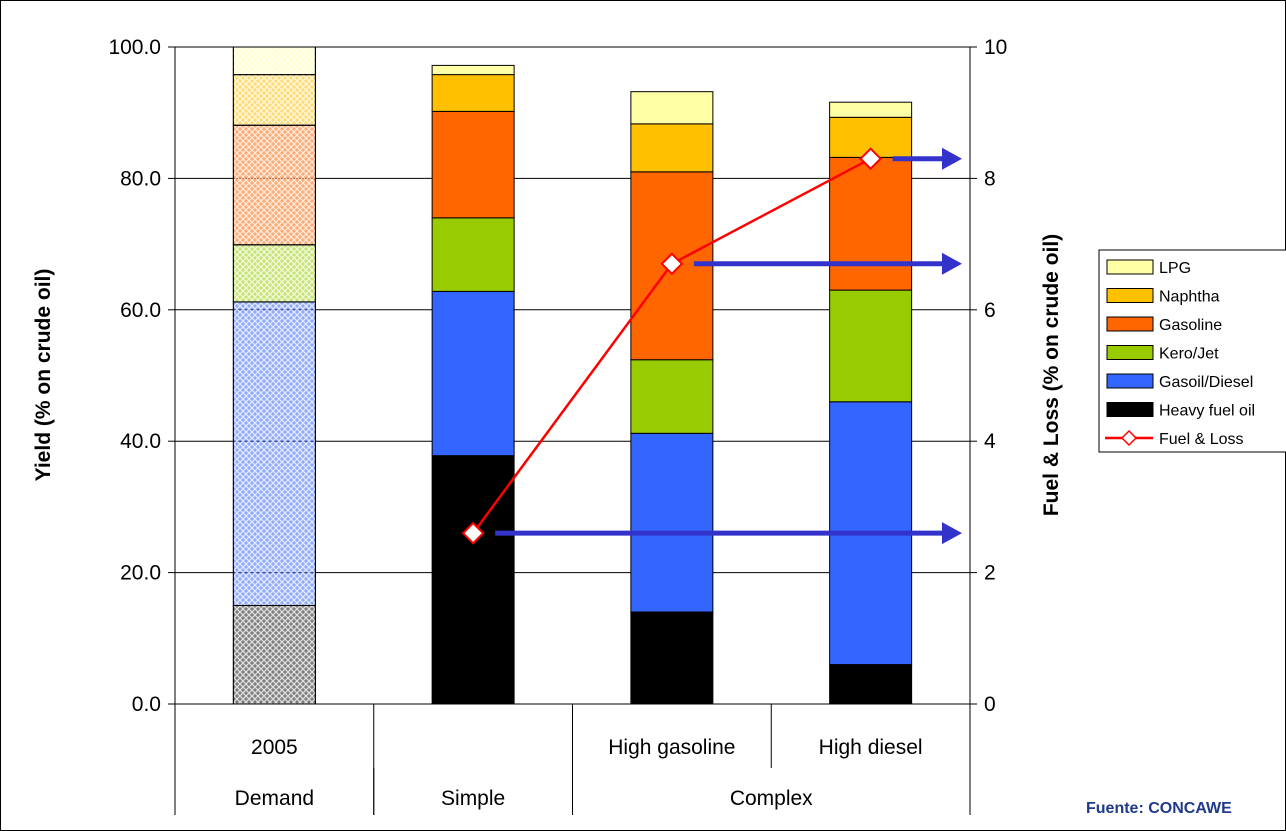 The height and width of the screenshot is (831, 1286). I want to click on y2-axis-title: Fuel & Loss (% on crude oil), so click(1051, 375).